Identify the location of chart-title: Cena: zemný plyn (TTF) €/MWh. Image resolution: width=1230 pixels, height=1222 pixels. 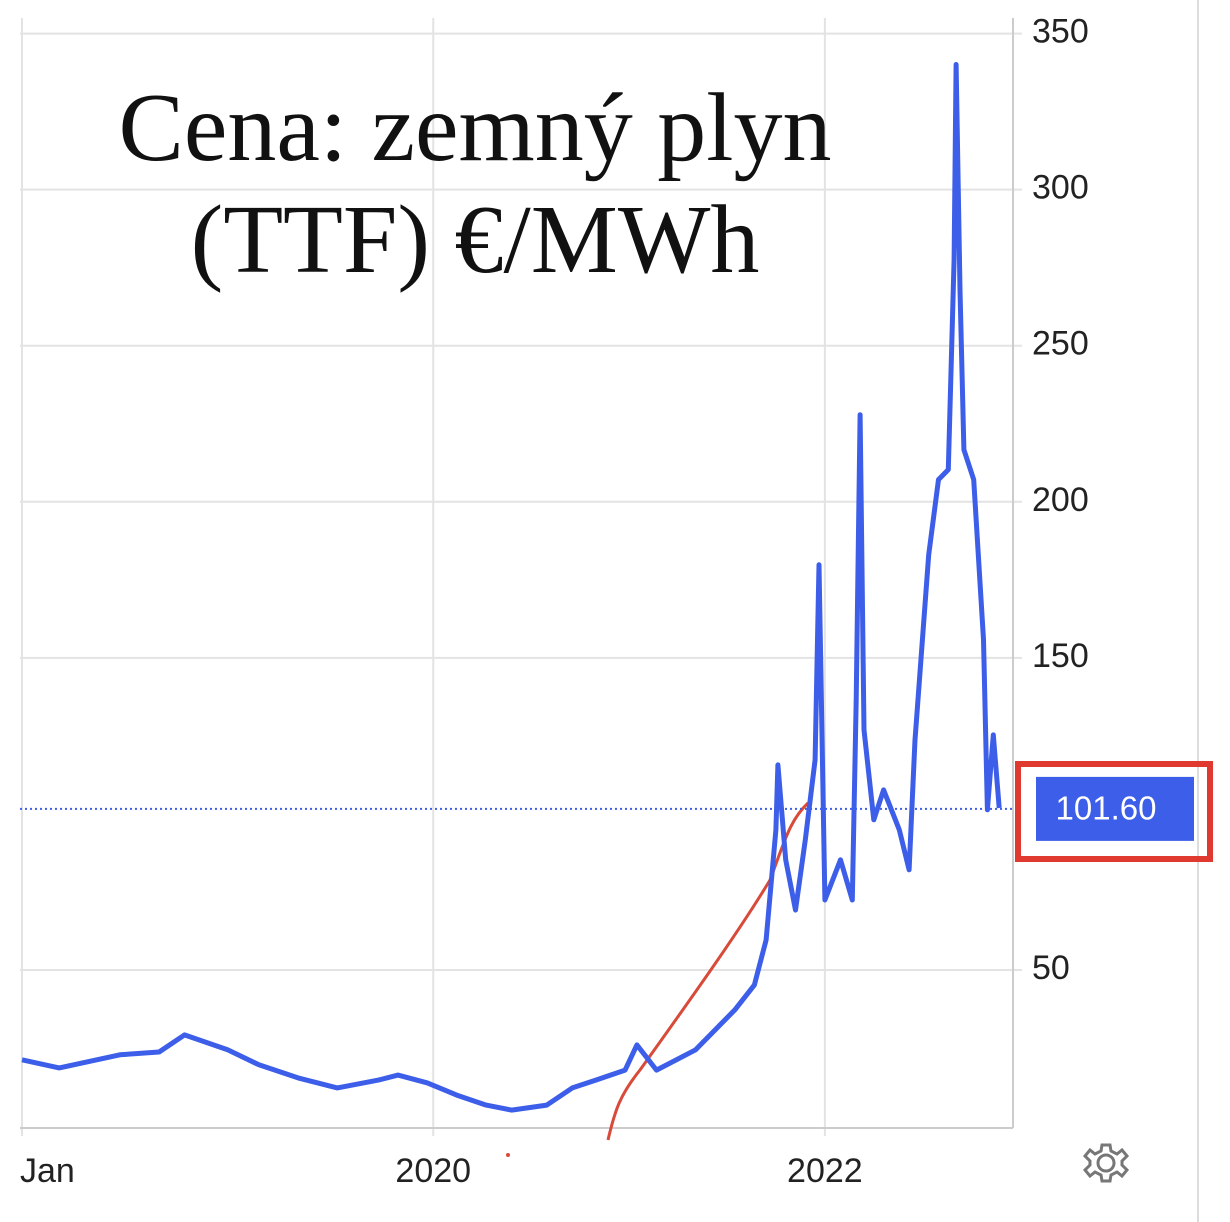
(475, 184).